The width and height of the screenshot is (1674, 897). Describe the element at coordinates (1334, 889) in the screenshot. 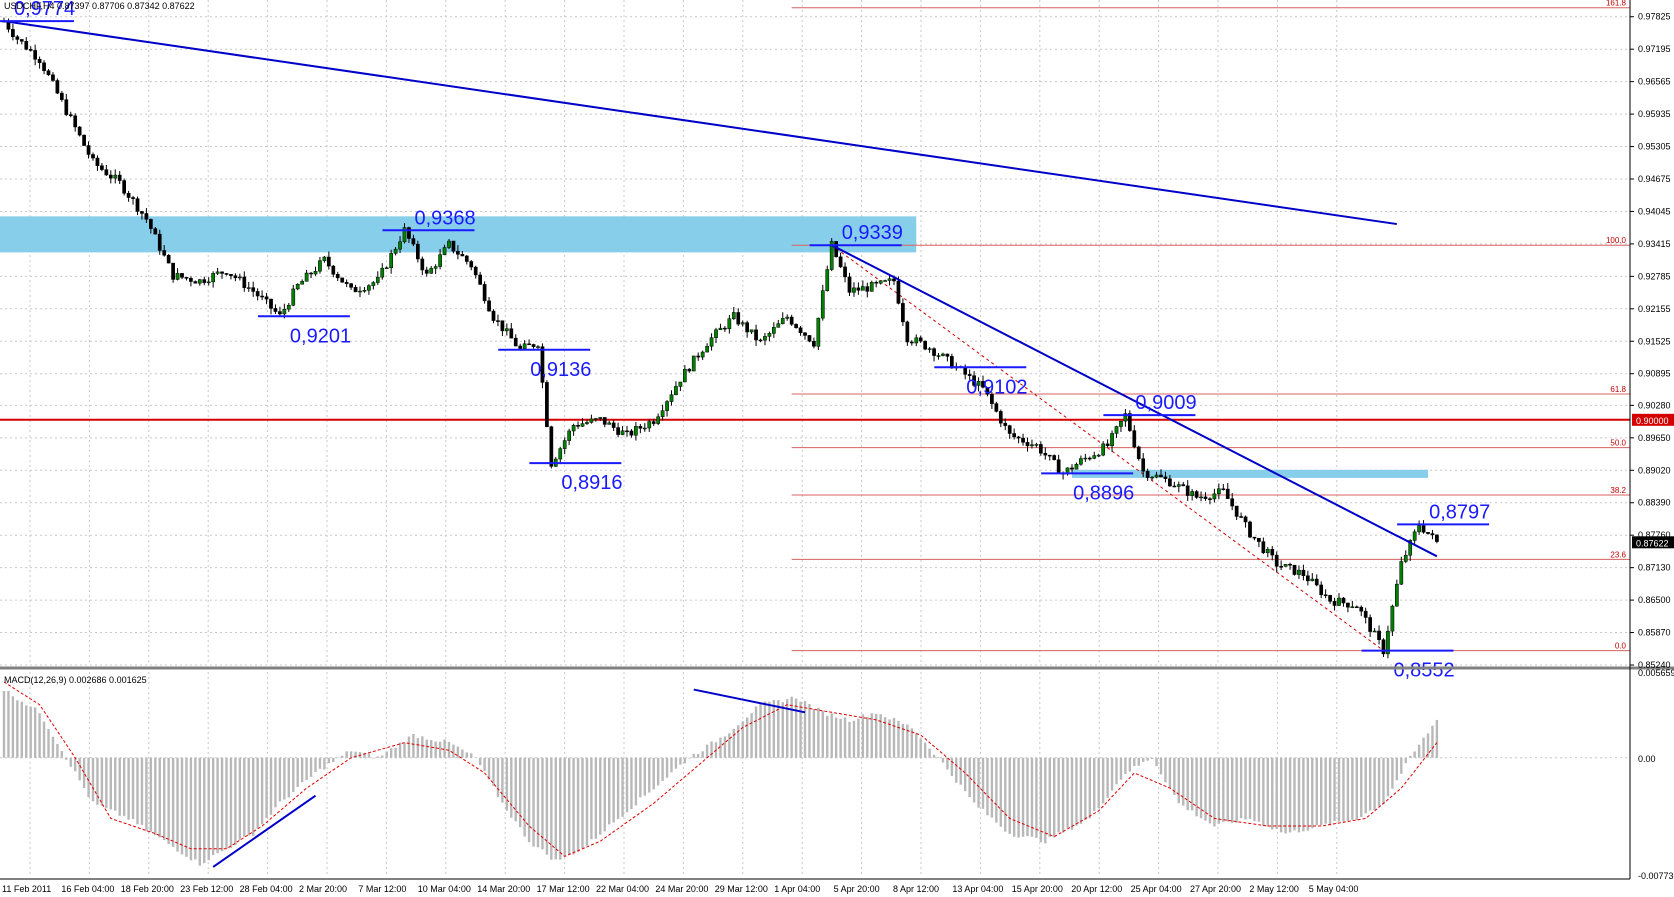

I see `x-tick-label: 5 May 04:00` at that location.